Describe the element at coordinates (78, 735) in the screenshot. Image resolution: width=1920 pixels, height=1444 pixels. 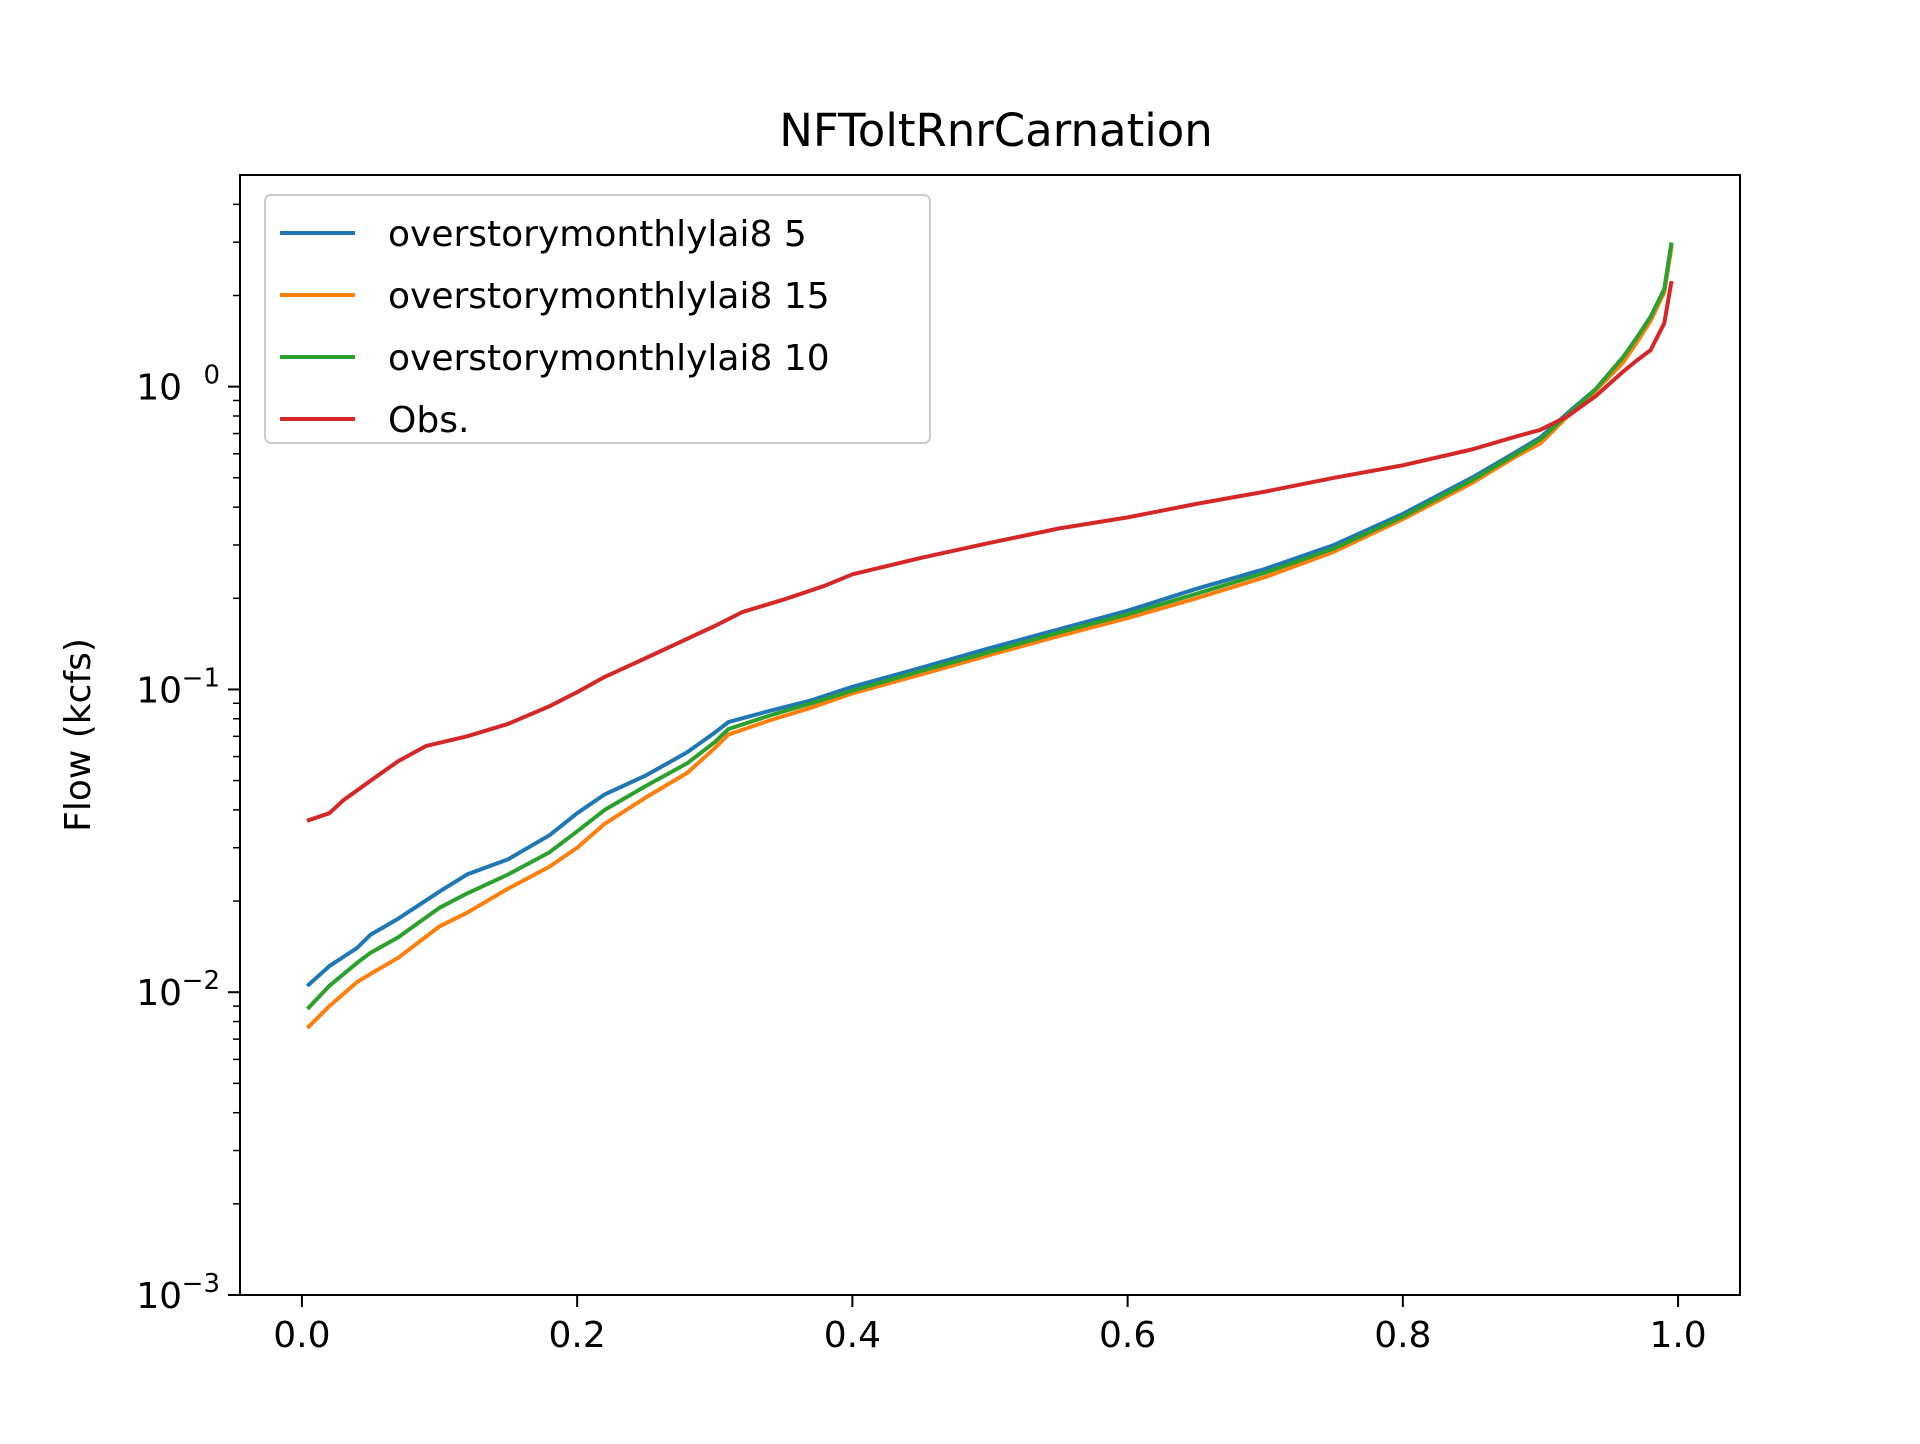
I see `y-axis-label: Flow (kcfs)` at that location.